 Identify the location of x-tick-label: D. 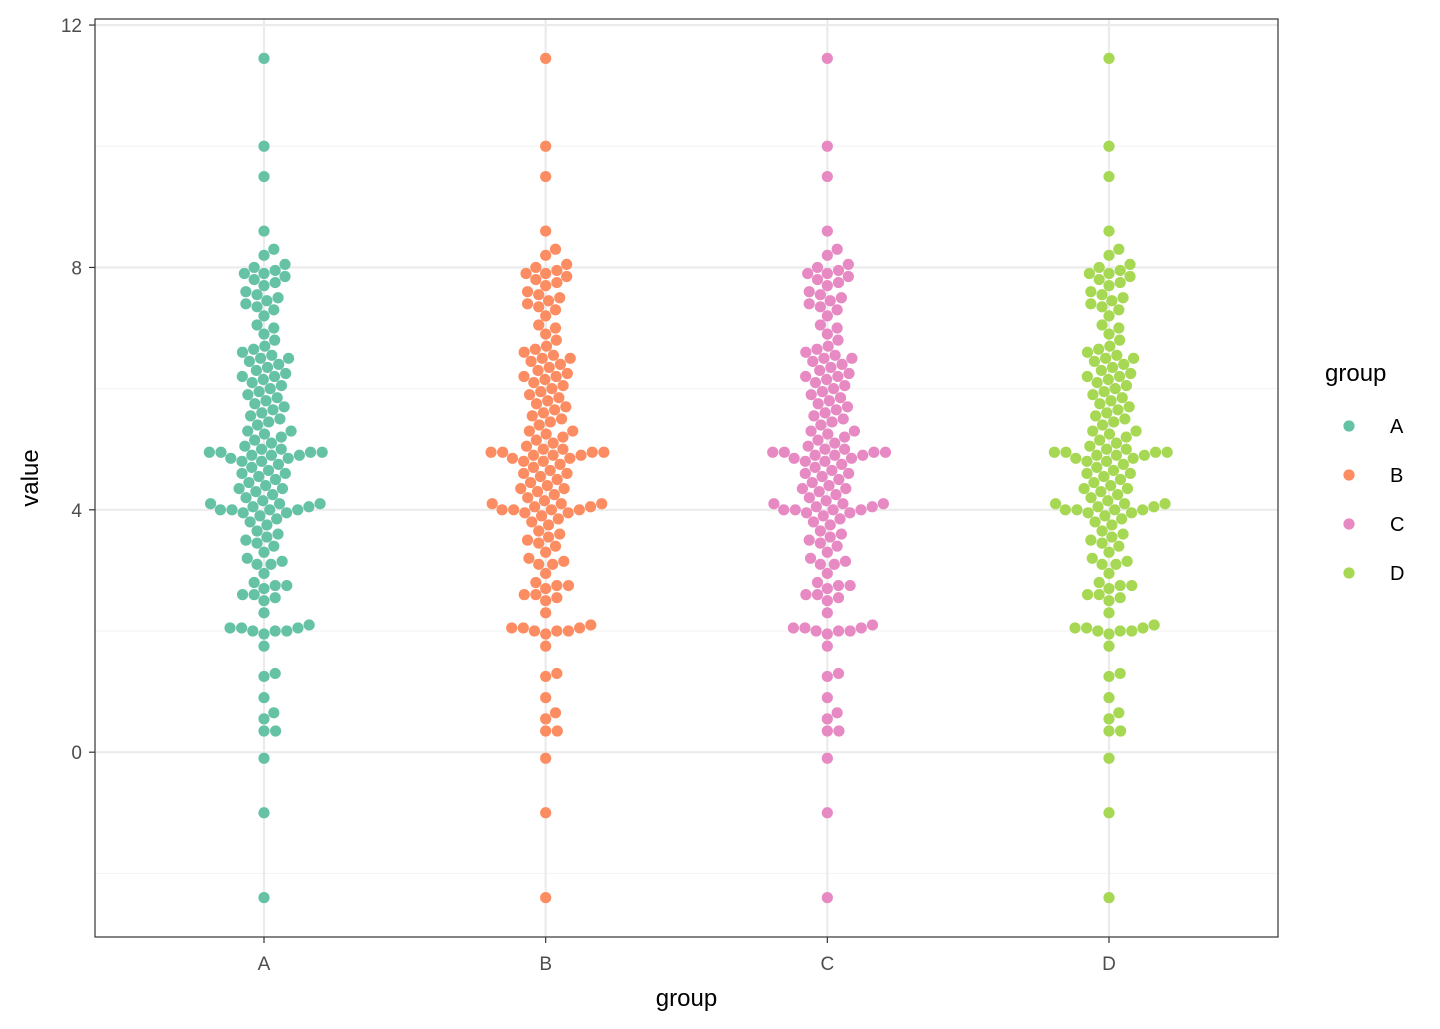
(1109, 964).